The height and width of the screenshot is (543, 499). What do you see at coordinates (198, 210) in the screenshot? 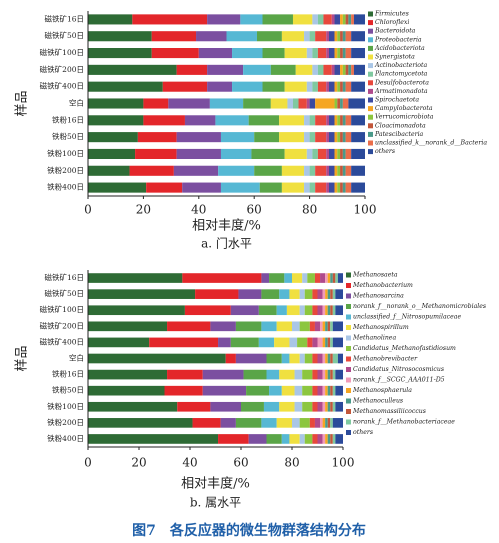
I see `x-tick-label: 40` at bounding box center [198, 210].